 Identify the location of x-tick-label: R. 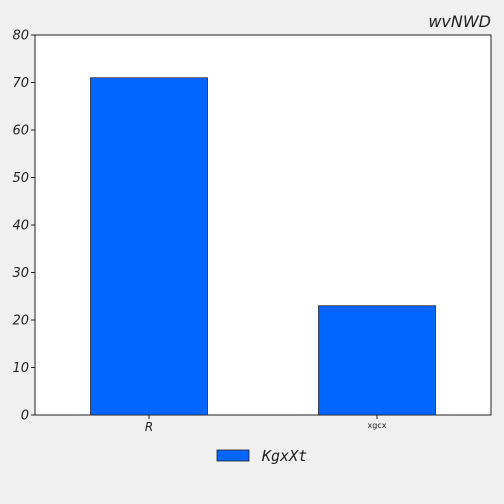
(149, 427).